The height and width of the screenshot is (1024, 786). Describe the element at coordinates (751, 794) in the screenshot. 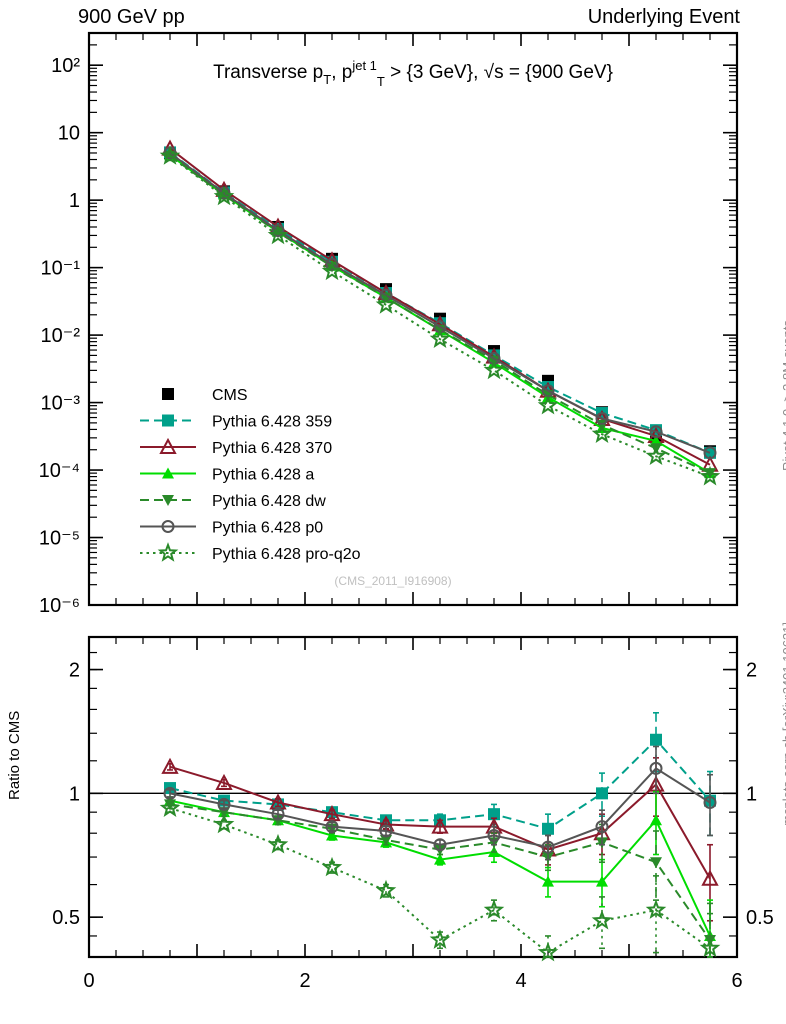

I see `ratio-y-tick-label-right: 1` at that location.